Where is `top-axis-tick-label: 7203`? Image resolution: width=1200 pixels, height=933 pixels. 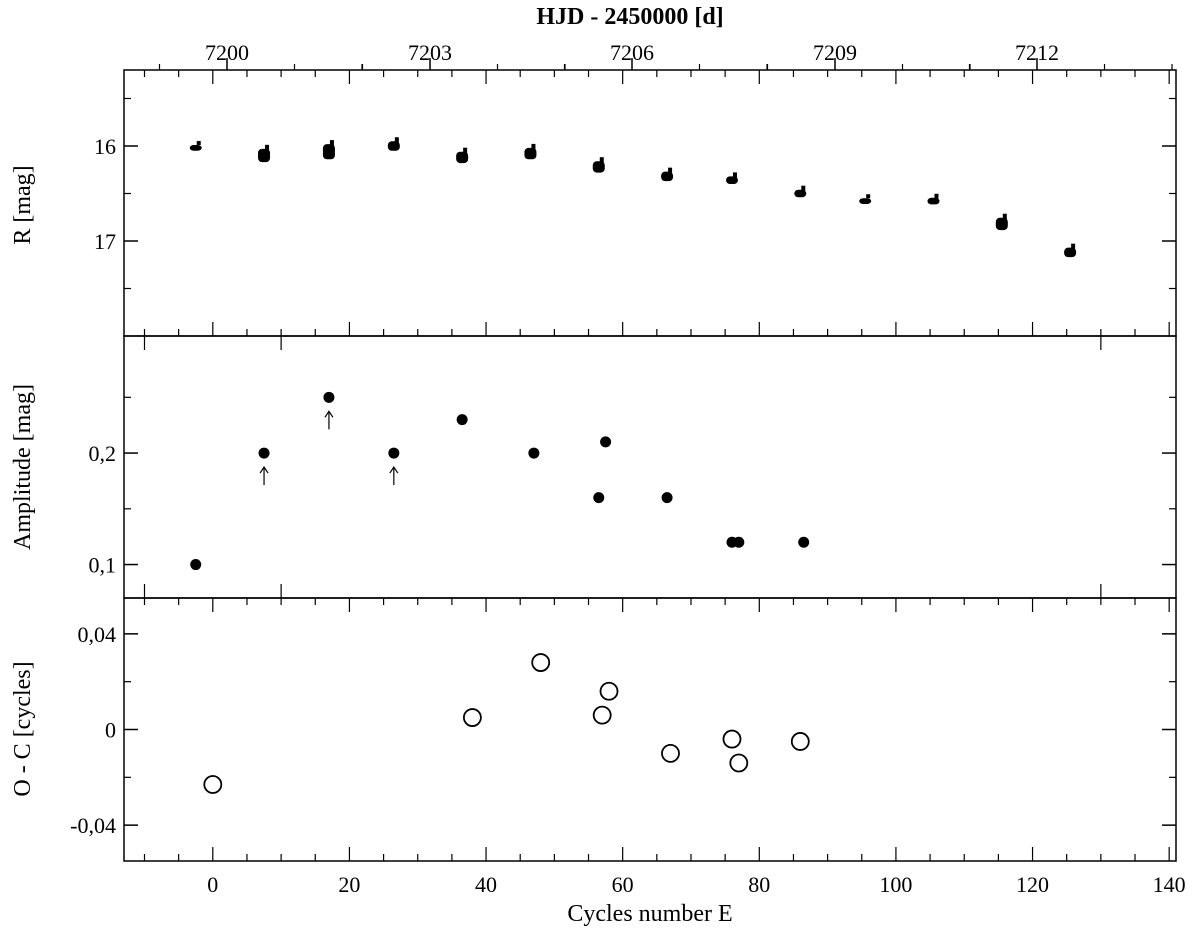 top-axis-tick-label: 7203 is located at coordinates (430, 52).